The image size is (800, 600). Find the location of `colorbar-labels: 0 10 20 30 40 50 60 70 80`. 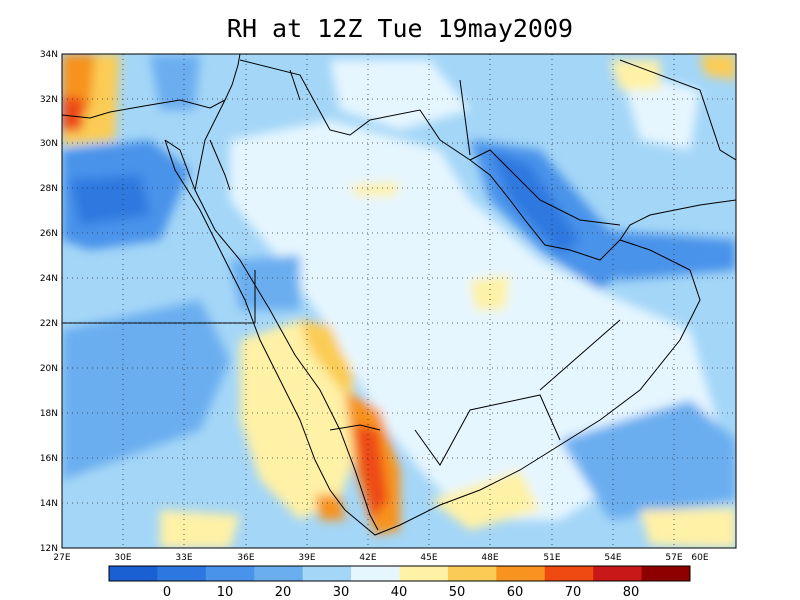

colorbar-labels: 0 10 20 30 40 50 60 70 80 is located at coordinates (401, 592).